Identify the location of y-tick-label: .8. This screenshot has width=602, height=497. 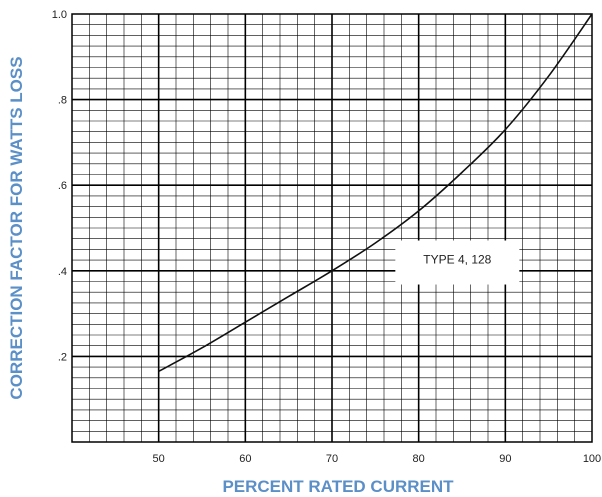
(62, 101).